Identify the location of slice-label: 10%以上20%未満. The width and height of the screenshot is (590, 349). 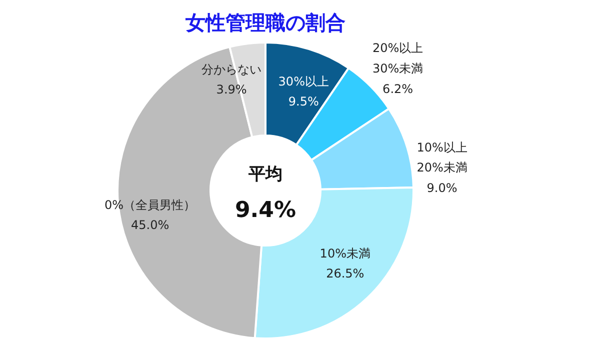
(442, 157).